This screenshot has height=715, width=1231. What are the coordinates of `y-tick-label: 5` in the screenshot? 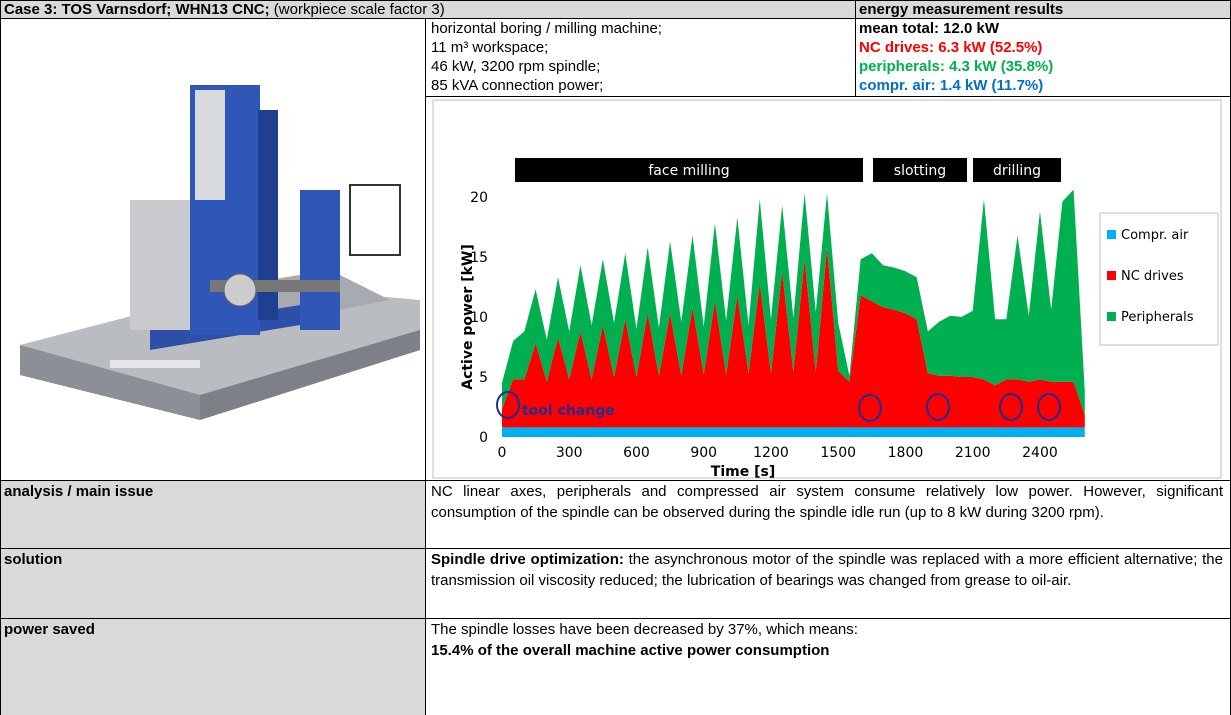 It's located at (483, 378).